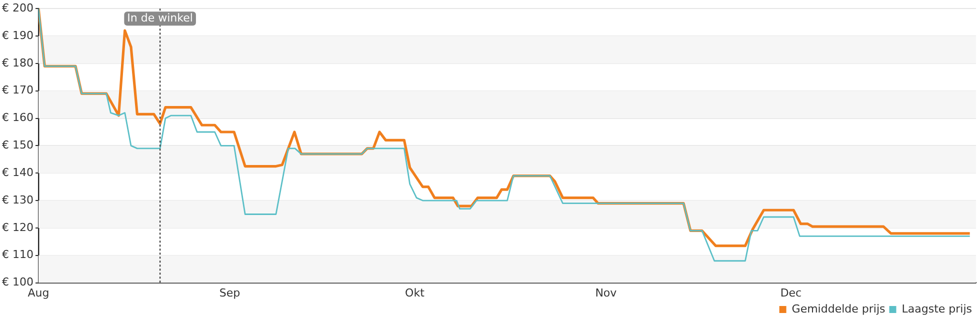 The height and width of the screenshot is (325, 980). What do you see at coordinates (18, 282) in the screenshot?
I see `y-tick-label: € 100` at bounding box center [18, 282].